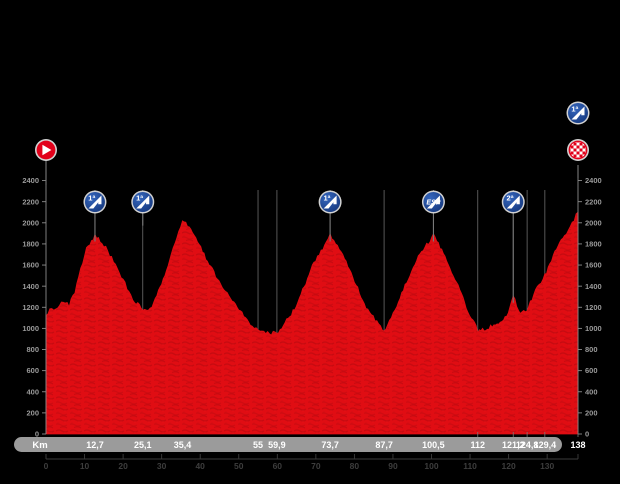 The width and height of the screenshot is (620, 484). What do you see at coordinates (258, 445) in the screenshot?
I see `km-label: 55` at bounding box center [258, 445].